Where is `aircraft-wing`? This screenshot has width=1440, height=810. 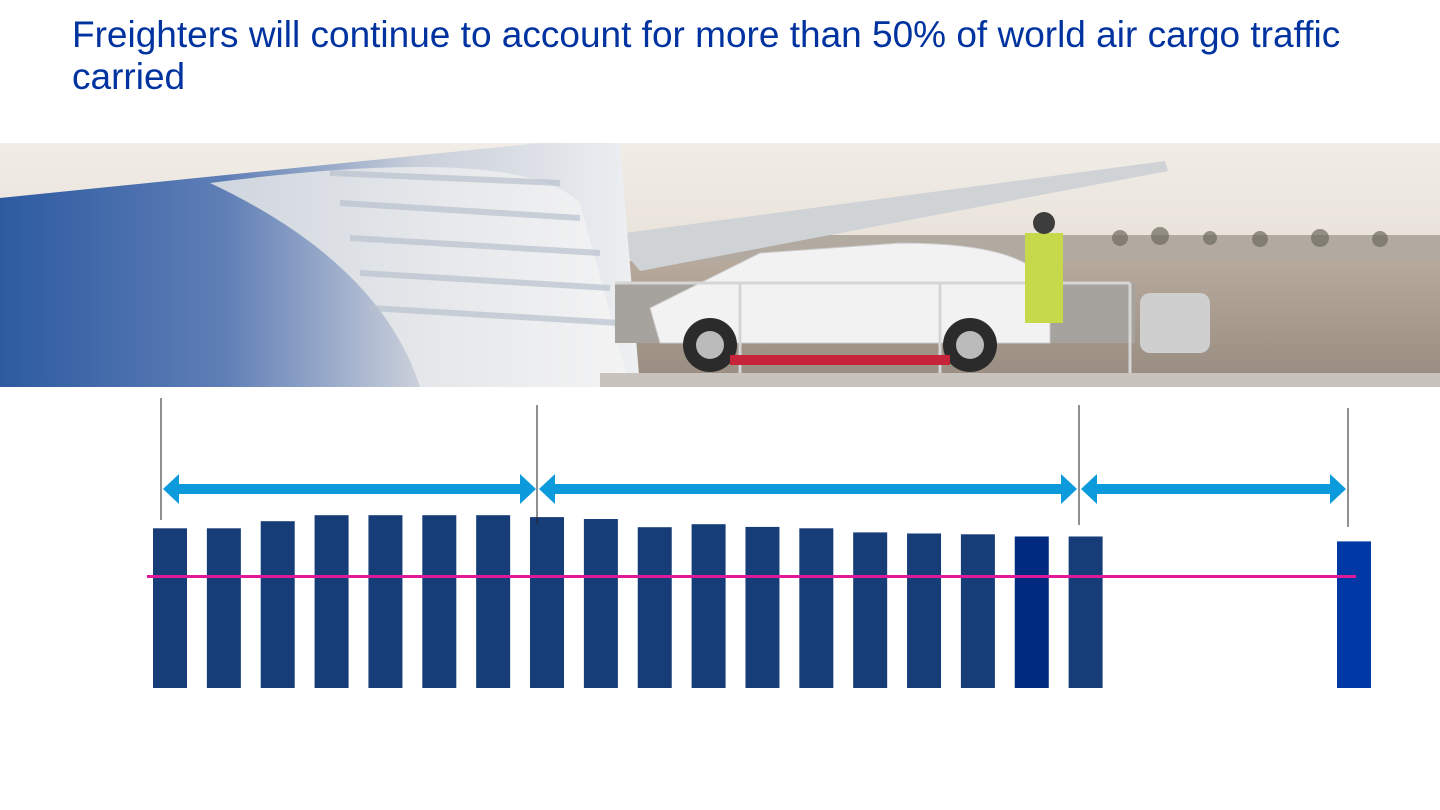
aircraft-wing is located at coordinates (889, 216).